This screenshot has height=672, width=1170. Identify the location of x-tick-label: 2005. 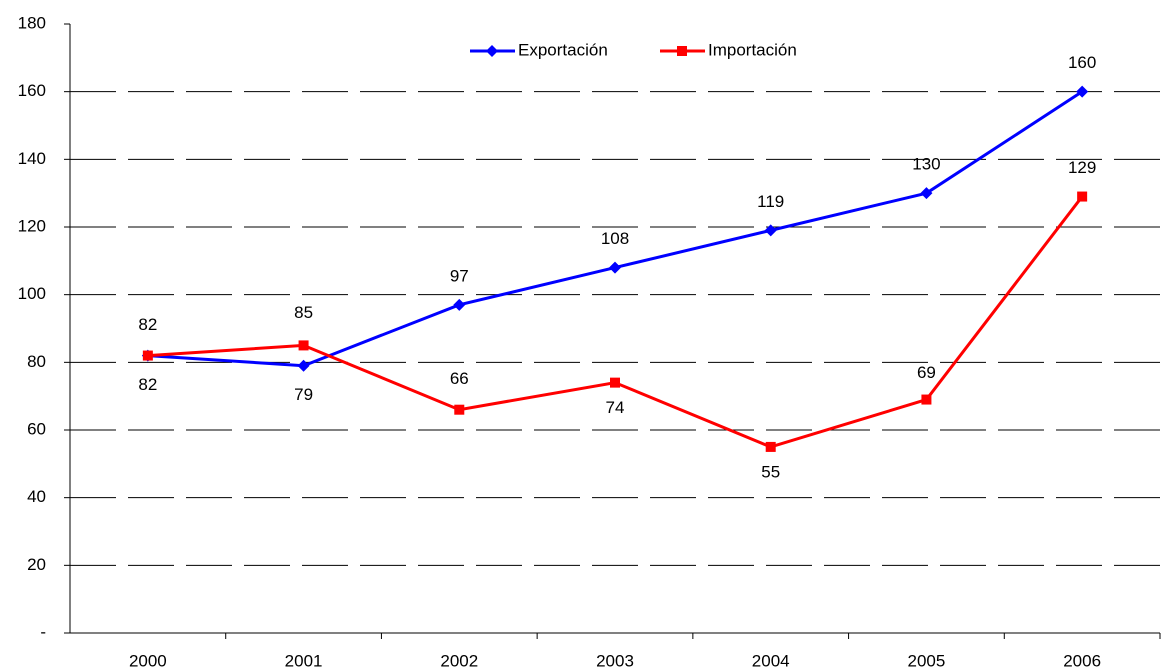
(927, 660).